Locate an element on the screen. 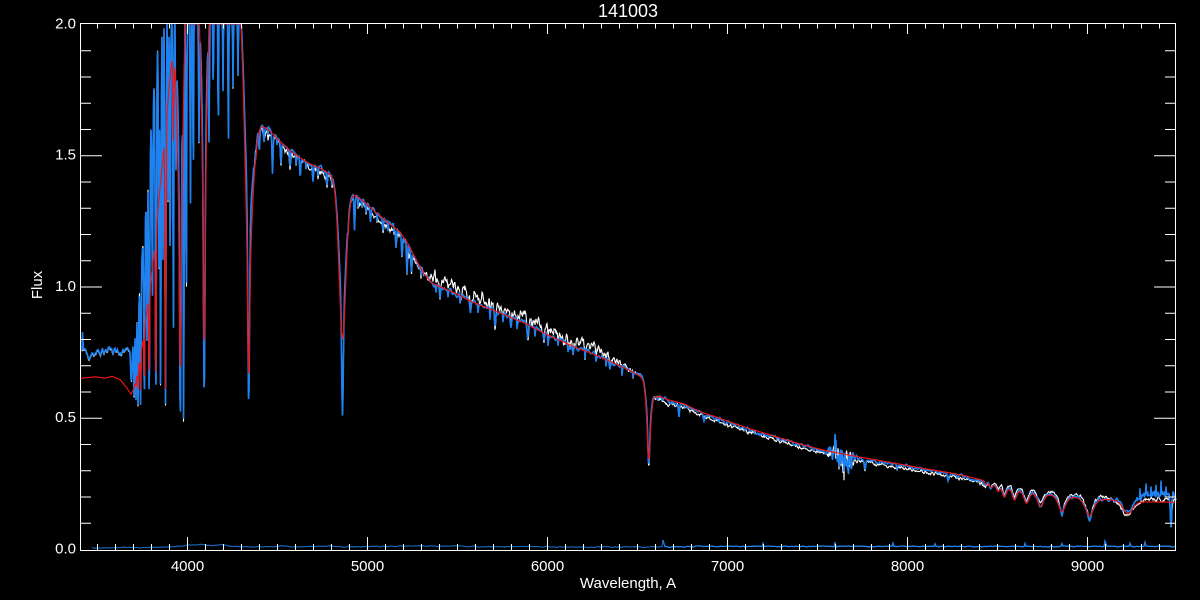  svg-text: 1.5 is located at coordinates (65, 155).